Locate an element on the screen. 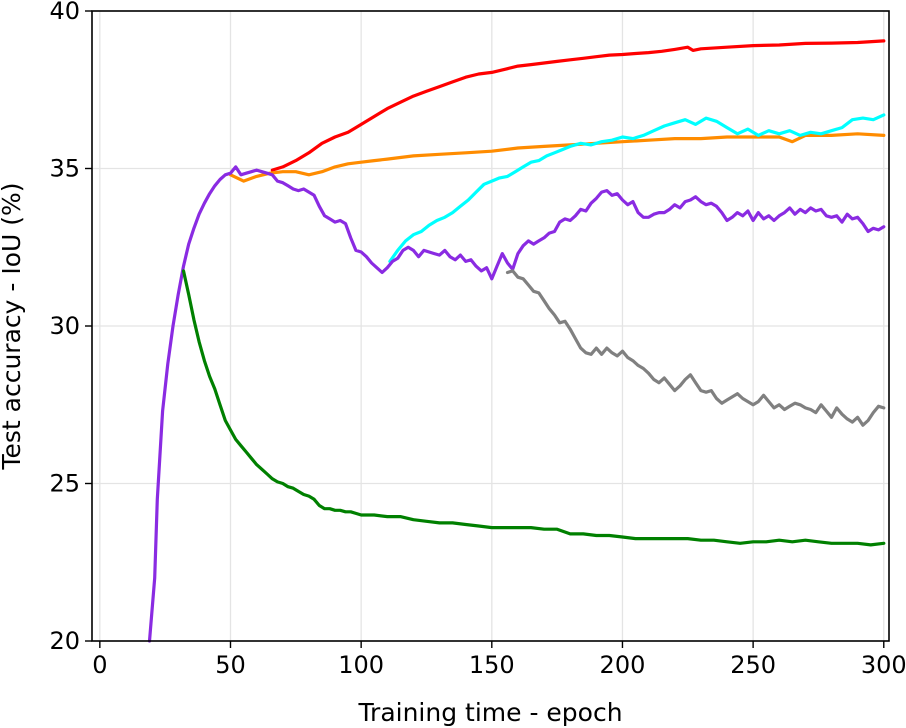 Image resolution: width=906 pixels, height=728 pixels. y-tick-label: 40 is located at coordinates (64, 12).